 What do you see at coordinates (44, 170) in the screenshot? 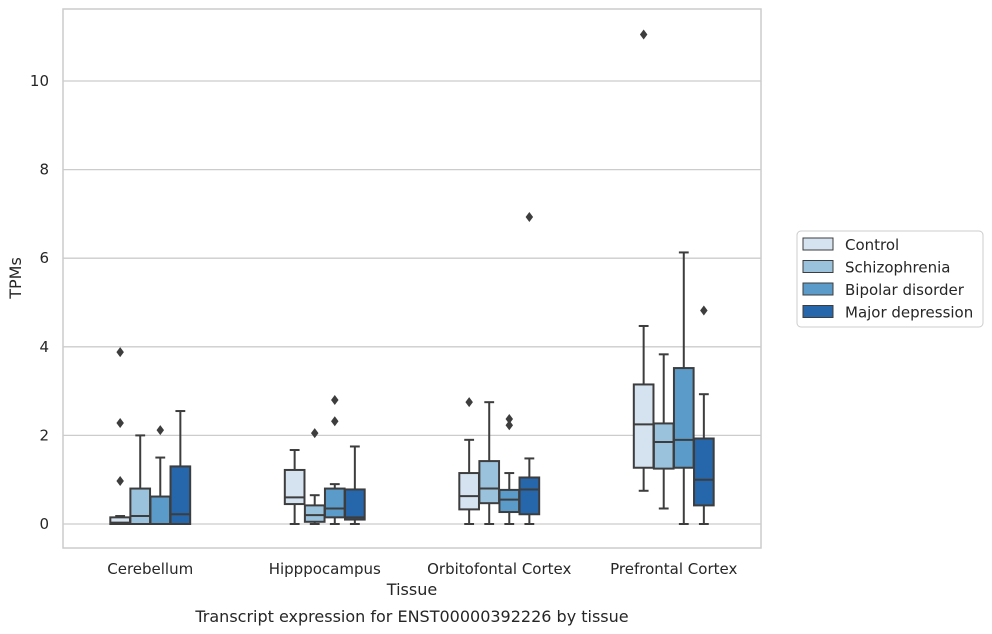
I see `y-tick-label: 8` at bounding box center [44, 170].